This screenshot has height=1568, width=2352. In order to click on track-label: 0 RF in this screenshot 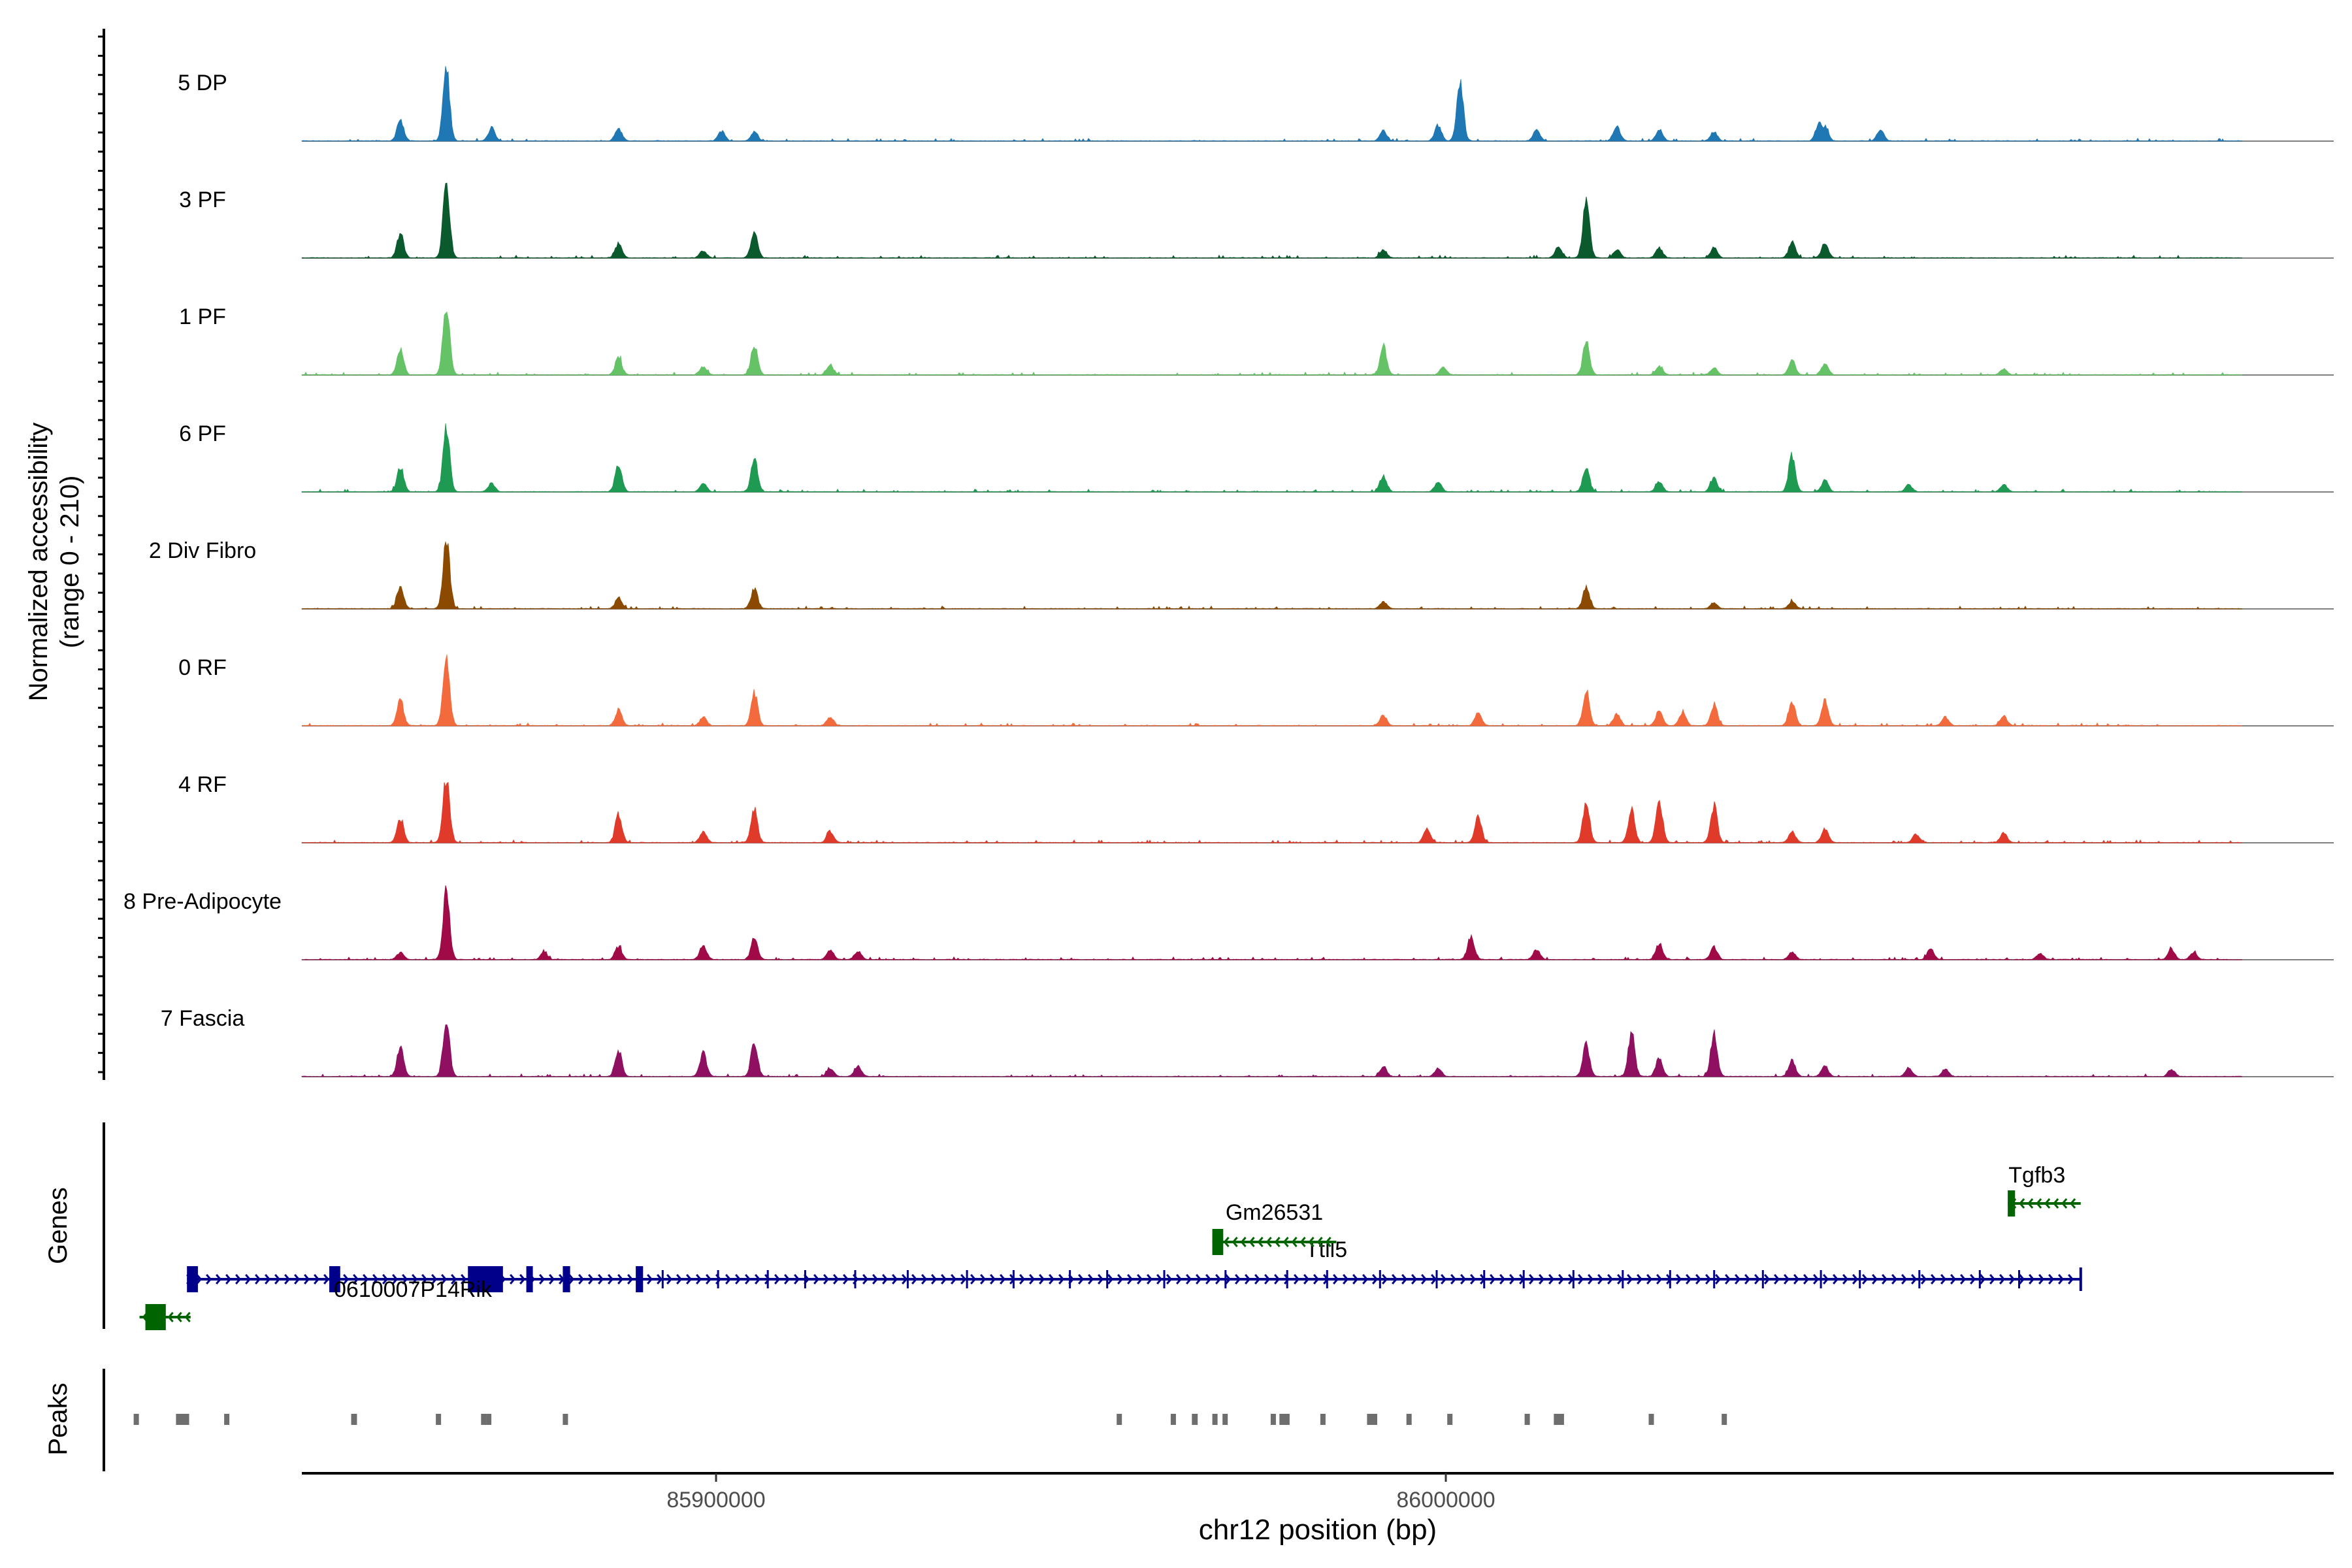, I will do `click(202, 667)`.